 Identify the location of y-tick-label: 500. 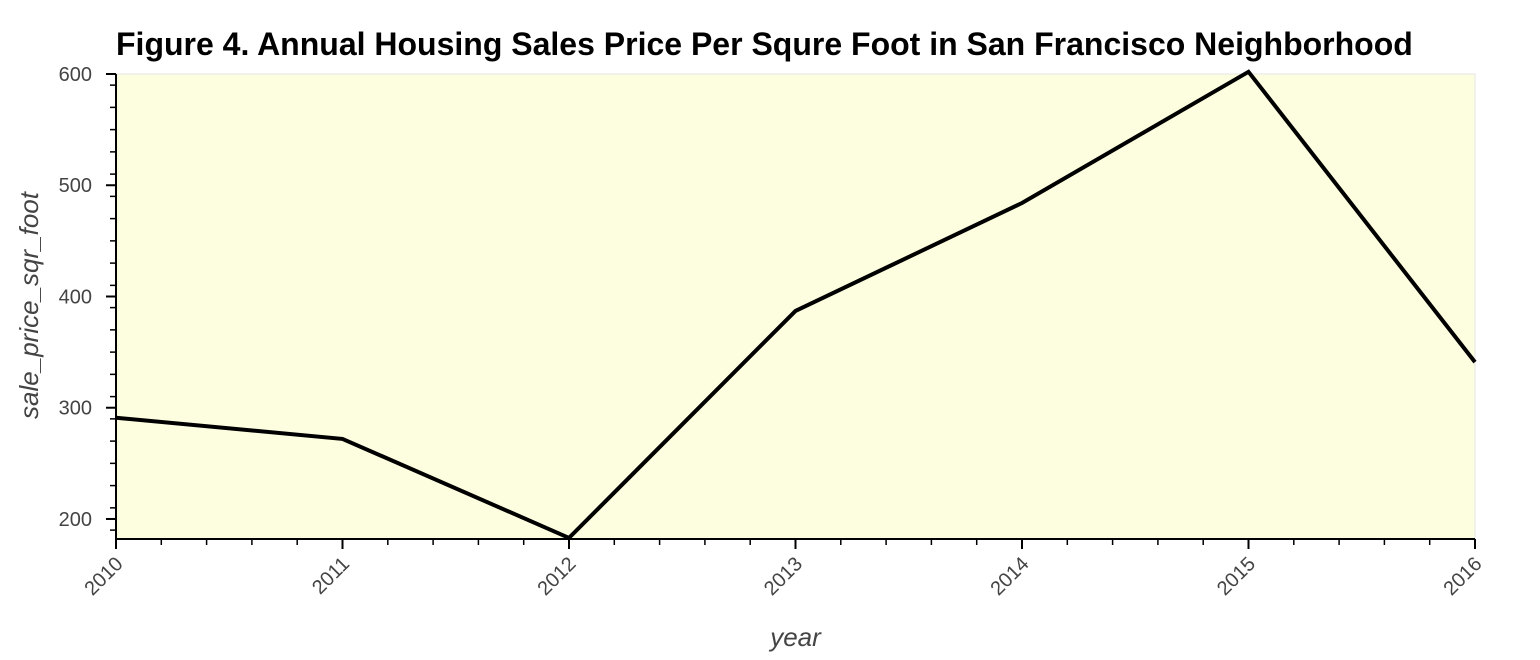
(75, 186).